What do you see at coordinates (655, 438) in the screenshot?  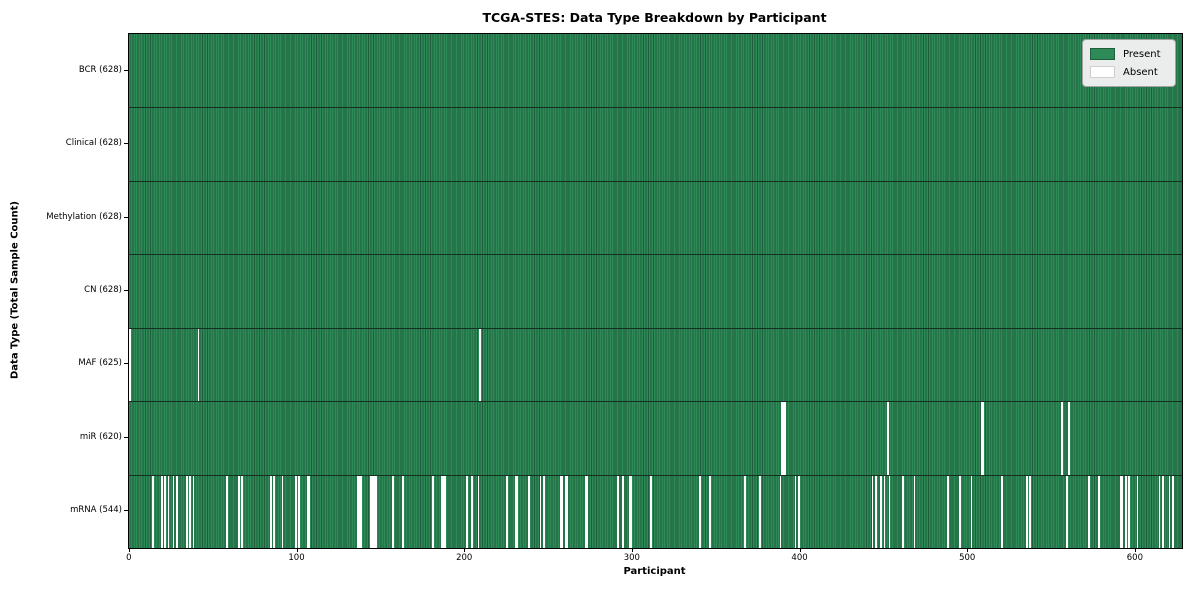 I see `row-miR` at bounding box center [655, 438].